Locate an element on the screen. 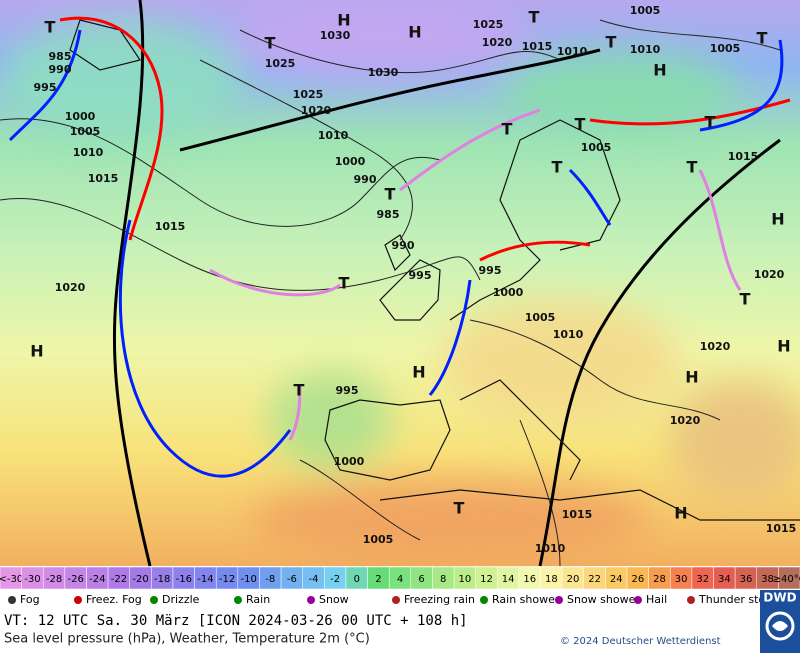 The image size is (800, 657). dwd-logo: DWD is located at coordinates (780, 621).